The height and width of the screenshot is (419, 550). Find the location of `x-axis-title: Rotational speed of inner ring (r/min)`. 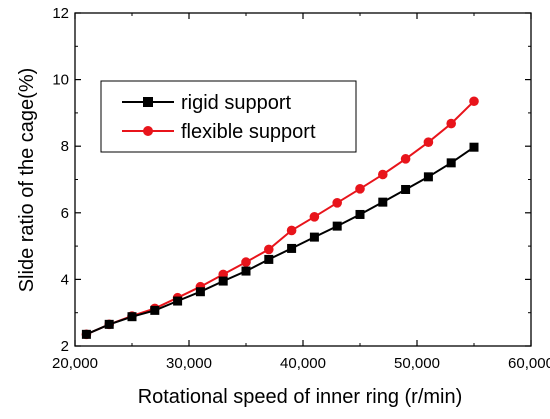

x-axis-title: Rotational speed of inner ring (r/min) is located at coordinates (300, 397).